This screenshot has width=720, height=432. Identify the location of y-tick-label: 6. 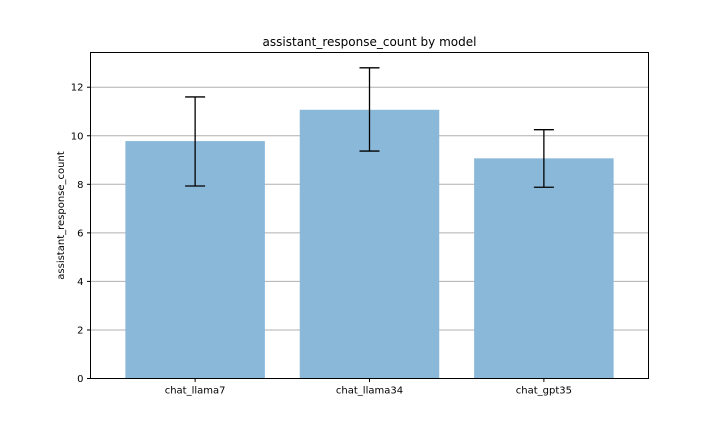
(80, 233).